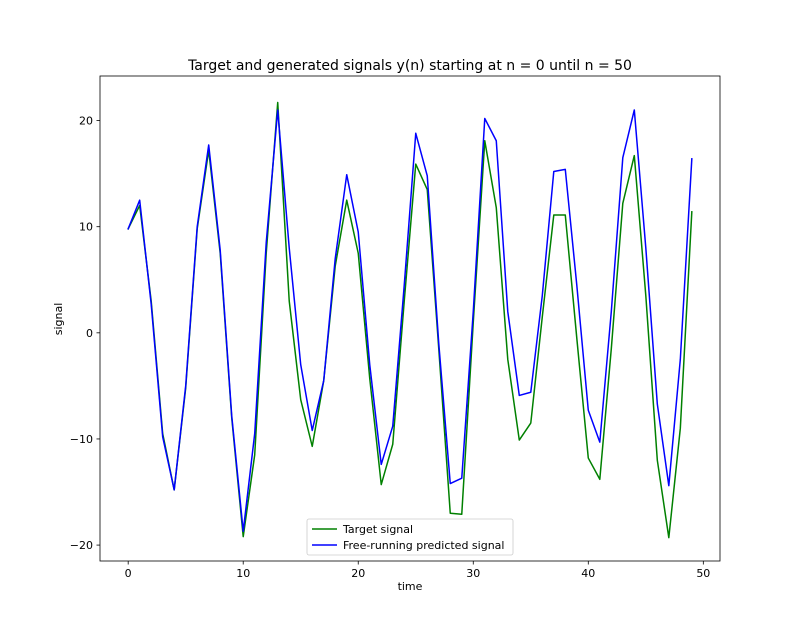 This screenshot has height=640, width=800. What do you see at coordinates (473, 573) in the screenshot?
I see `x-tick-label: 30` at bounding box center [473, 573].